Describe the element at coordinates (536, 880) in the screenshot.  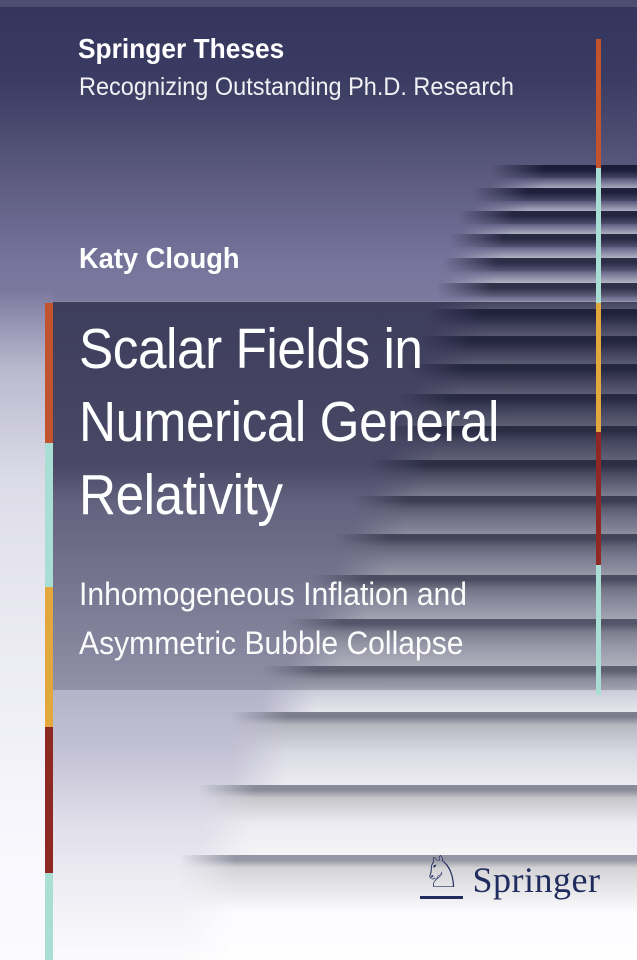
I see `publisher-name: Springer` at that location.